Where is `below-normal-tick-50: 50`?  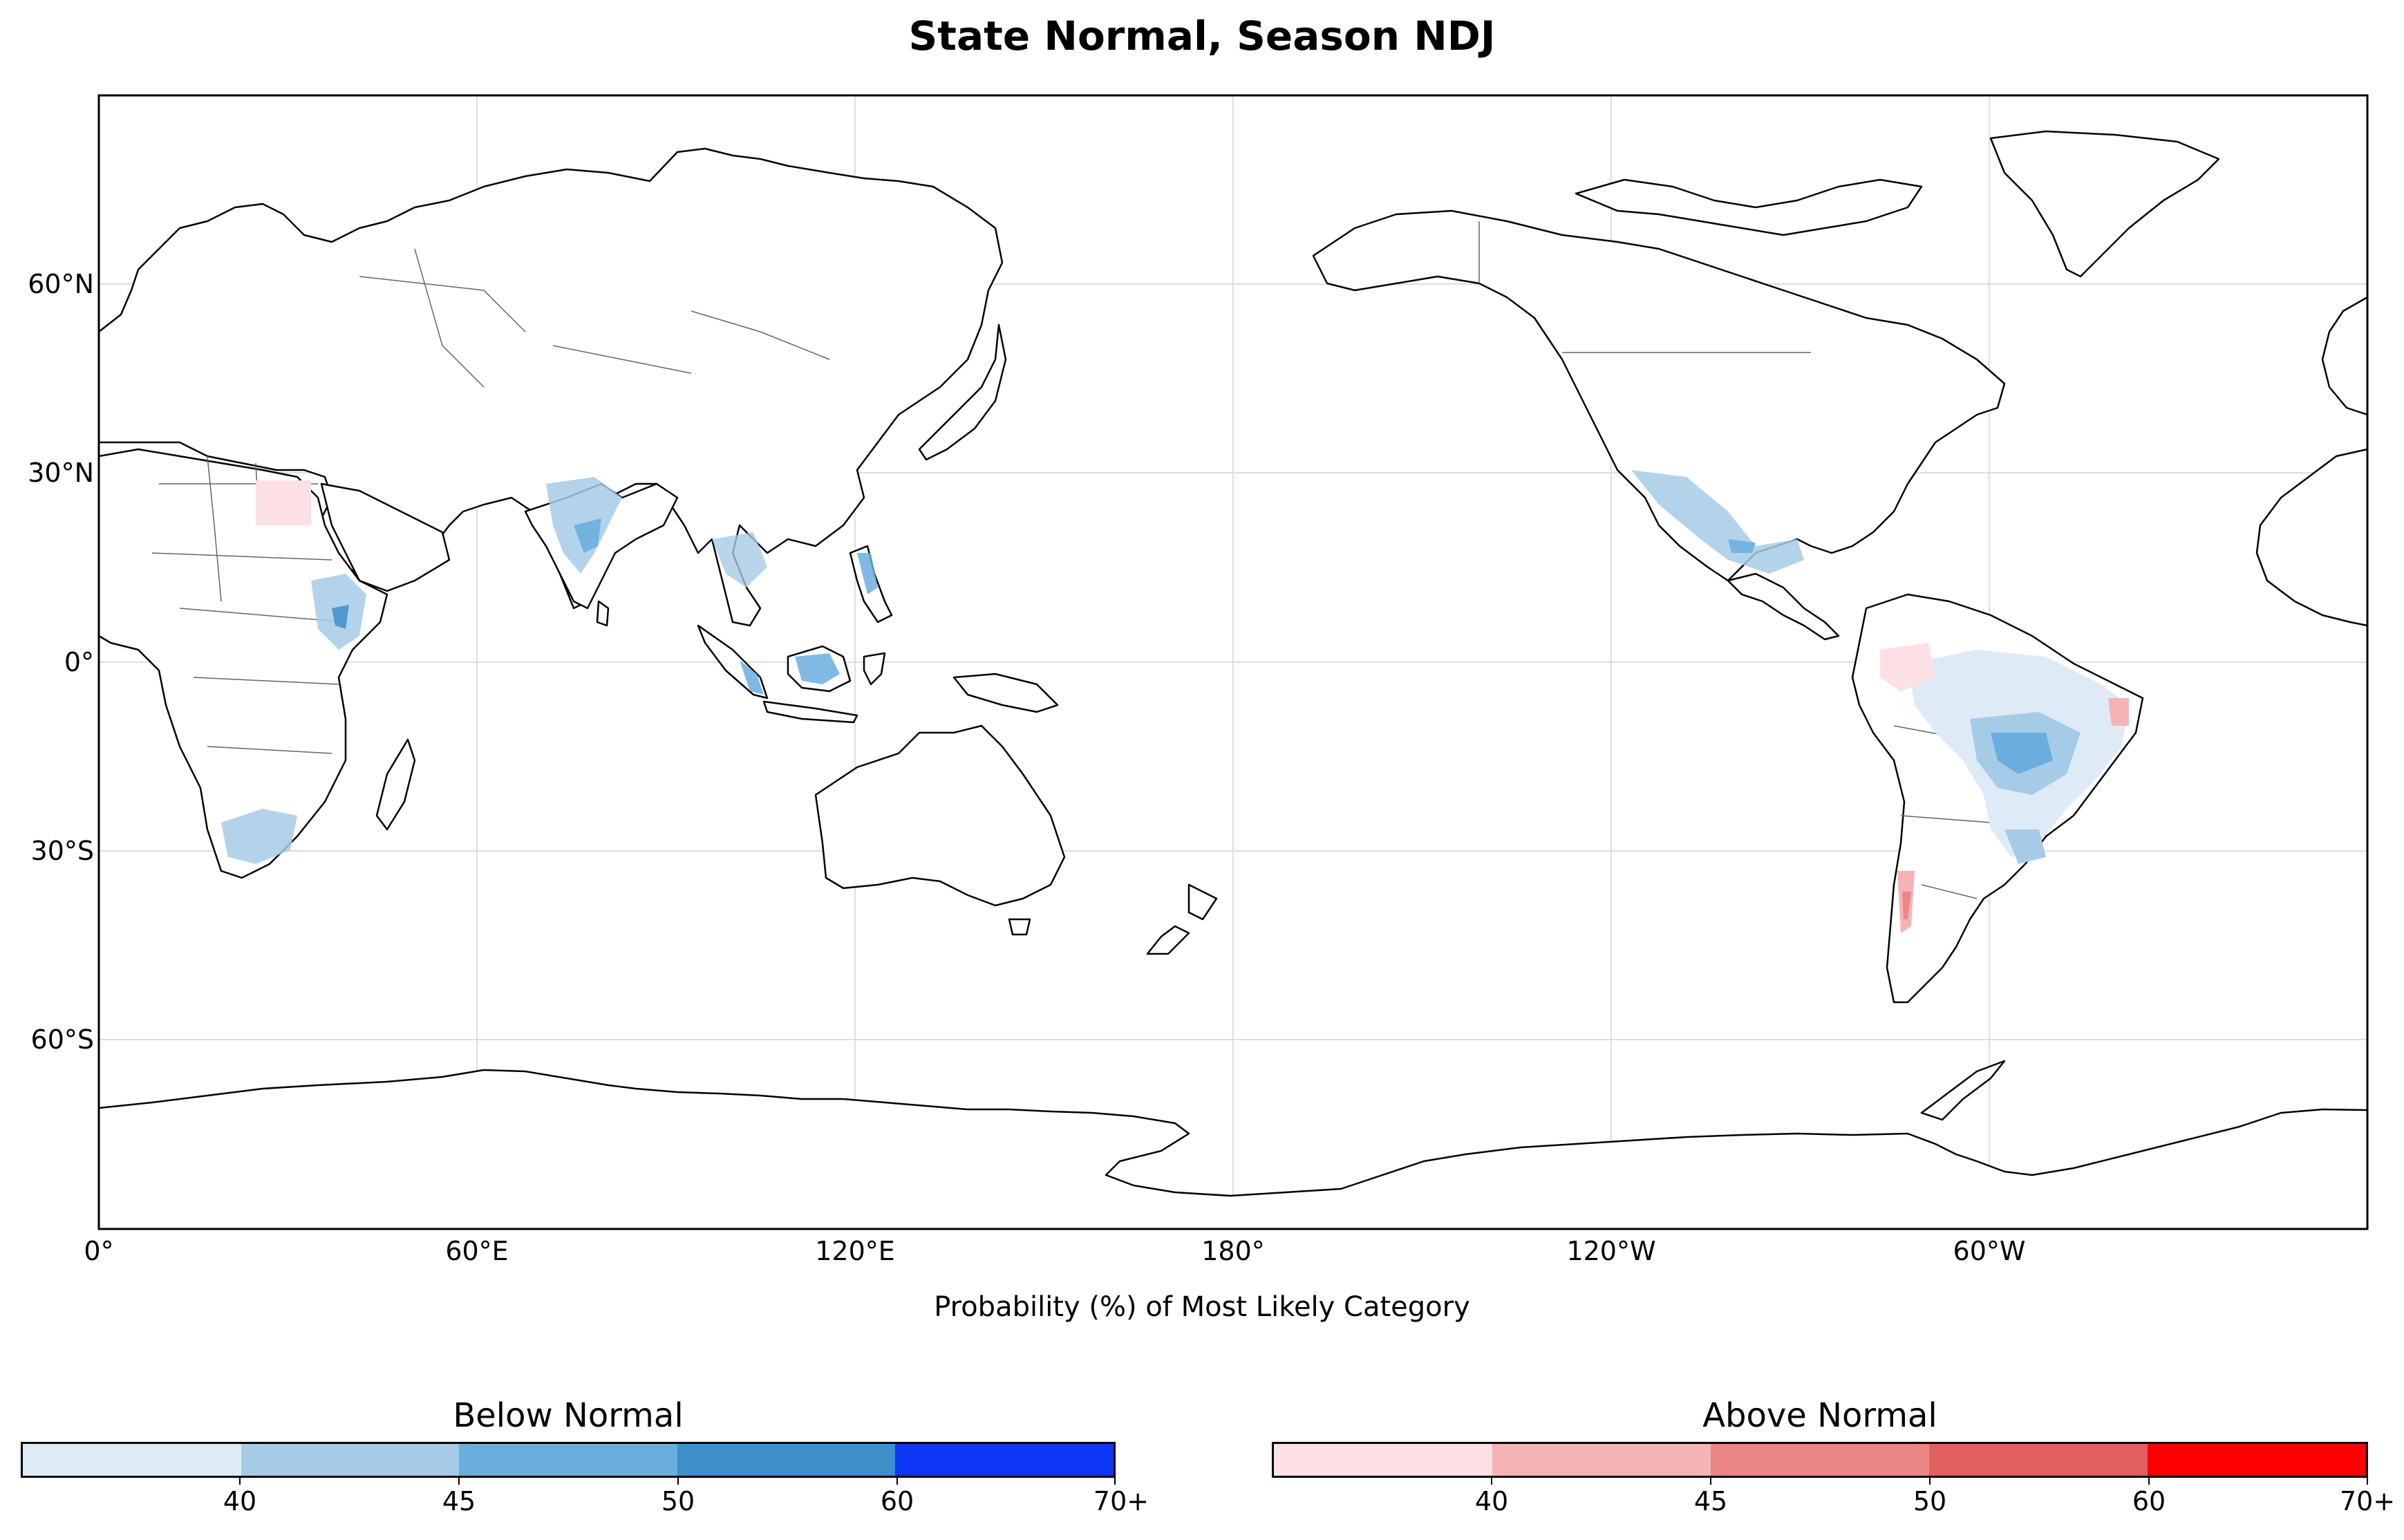 below-normal-tick-50: 50 is located at coordinates (678, 1501).